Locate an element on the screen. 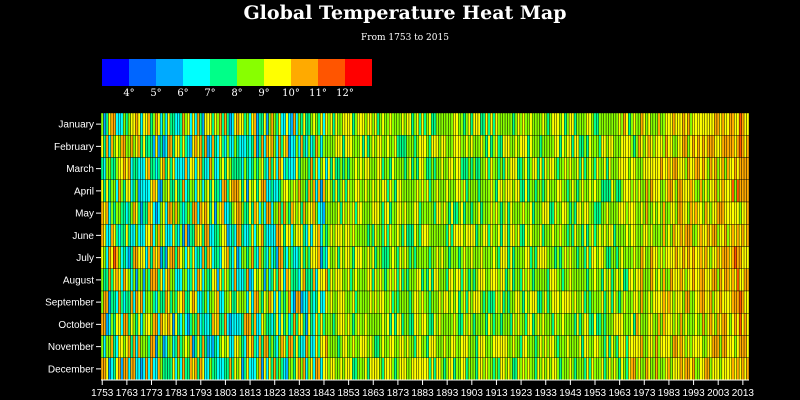  x-tick-label: 1933 is located at coordinates (546, 393).